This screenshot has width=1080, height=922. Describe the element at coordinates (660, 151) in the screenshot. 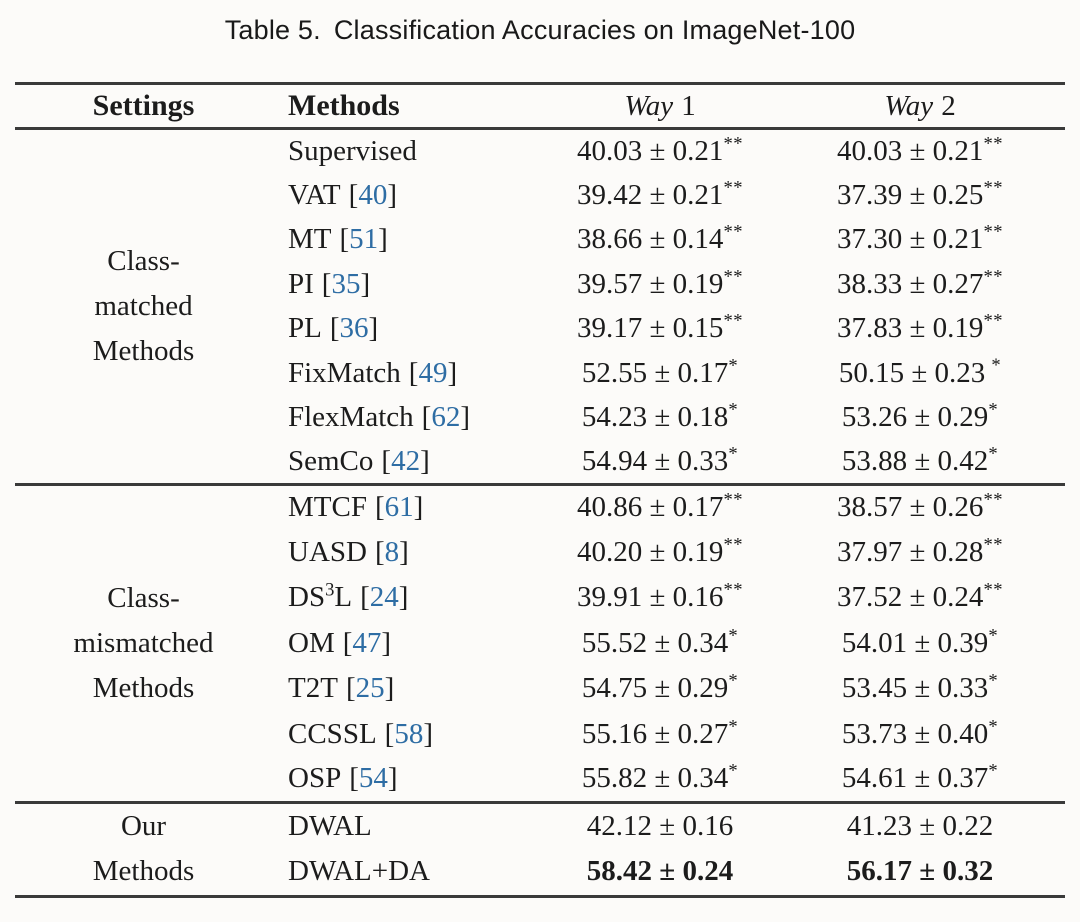

I see `way1-accuracy-cell: 40.03 ± 0.21**` at that location.